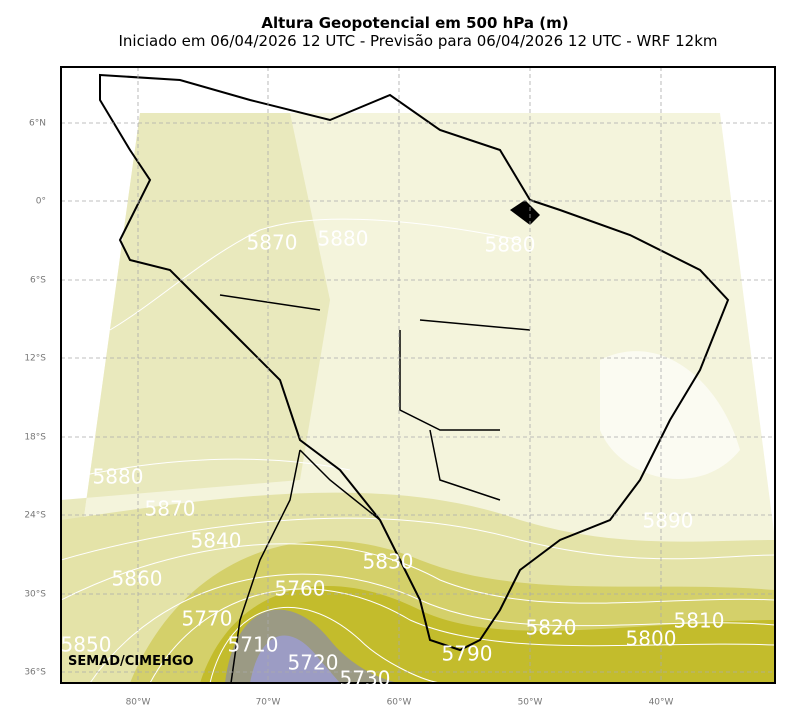  I want to click on lon-label: 70°W, so click(268, 703).